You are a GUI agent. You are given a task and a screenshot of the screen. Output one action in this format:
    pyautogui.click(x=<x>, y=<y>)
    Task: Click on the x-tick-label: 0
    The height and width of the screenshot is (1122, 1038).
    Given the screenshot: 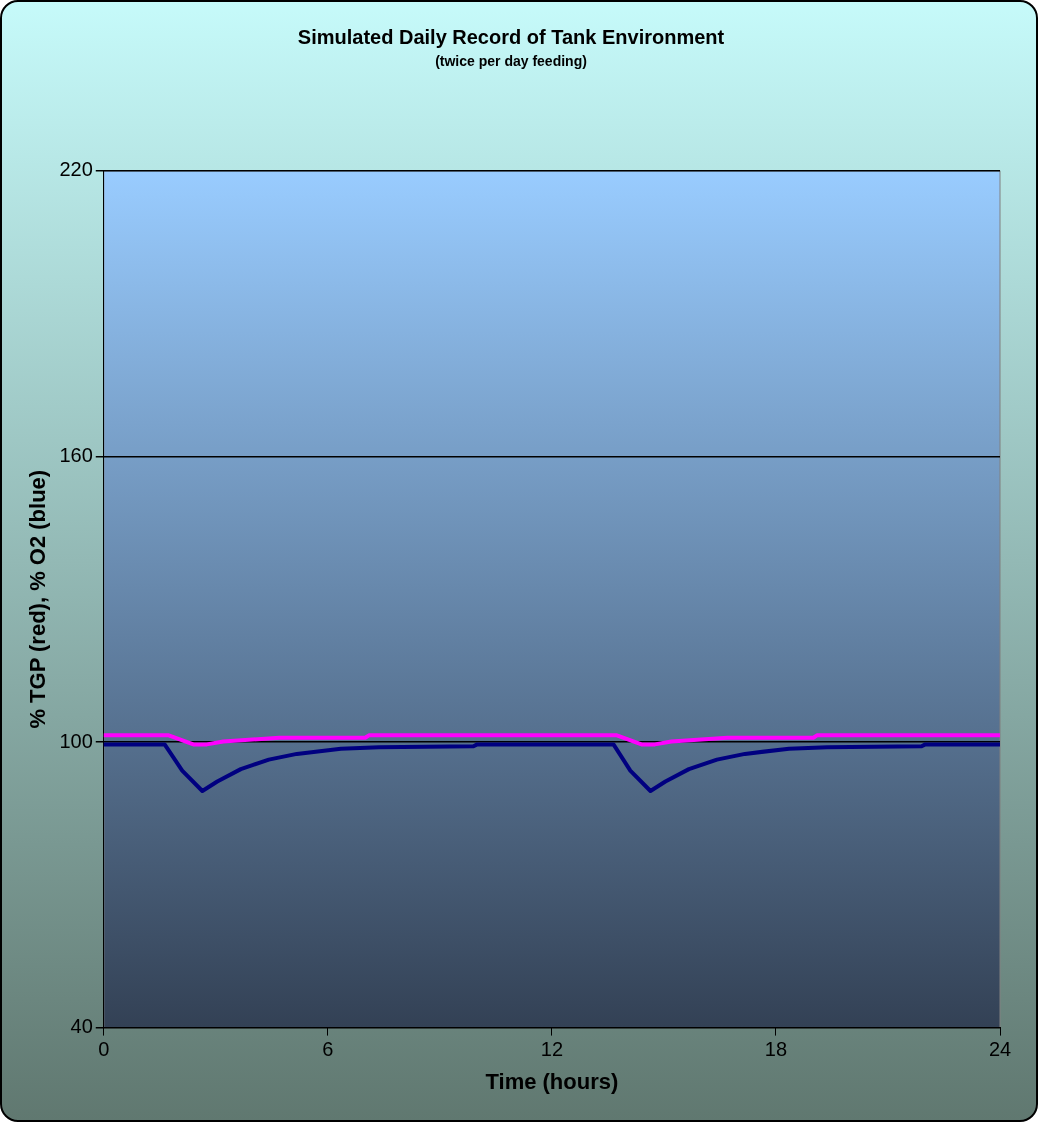 What is the action you would take?
    pyautogui.click(x=104, y=1049)
    